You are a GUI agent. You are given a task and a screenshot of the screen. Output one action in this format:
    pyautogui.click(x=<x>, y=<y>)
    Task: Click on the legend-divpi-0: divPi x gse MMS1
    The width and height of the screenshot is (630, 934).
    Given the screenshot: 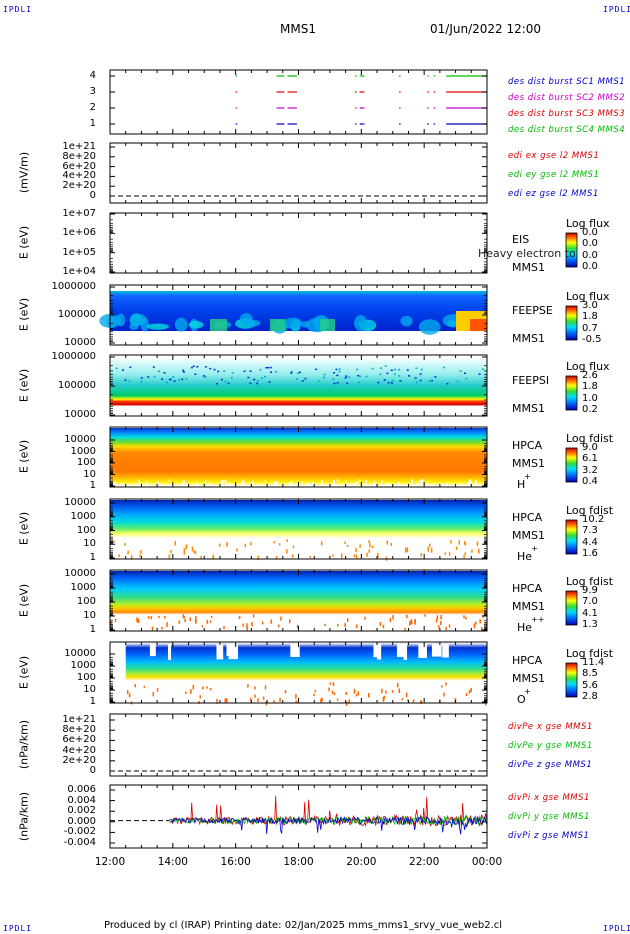 What is the action you would take?
    pyautogui.click(x=549, y=798)
    